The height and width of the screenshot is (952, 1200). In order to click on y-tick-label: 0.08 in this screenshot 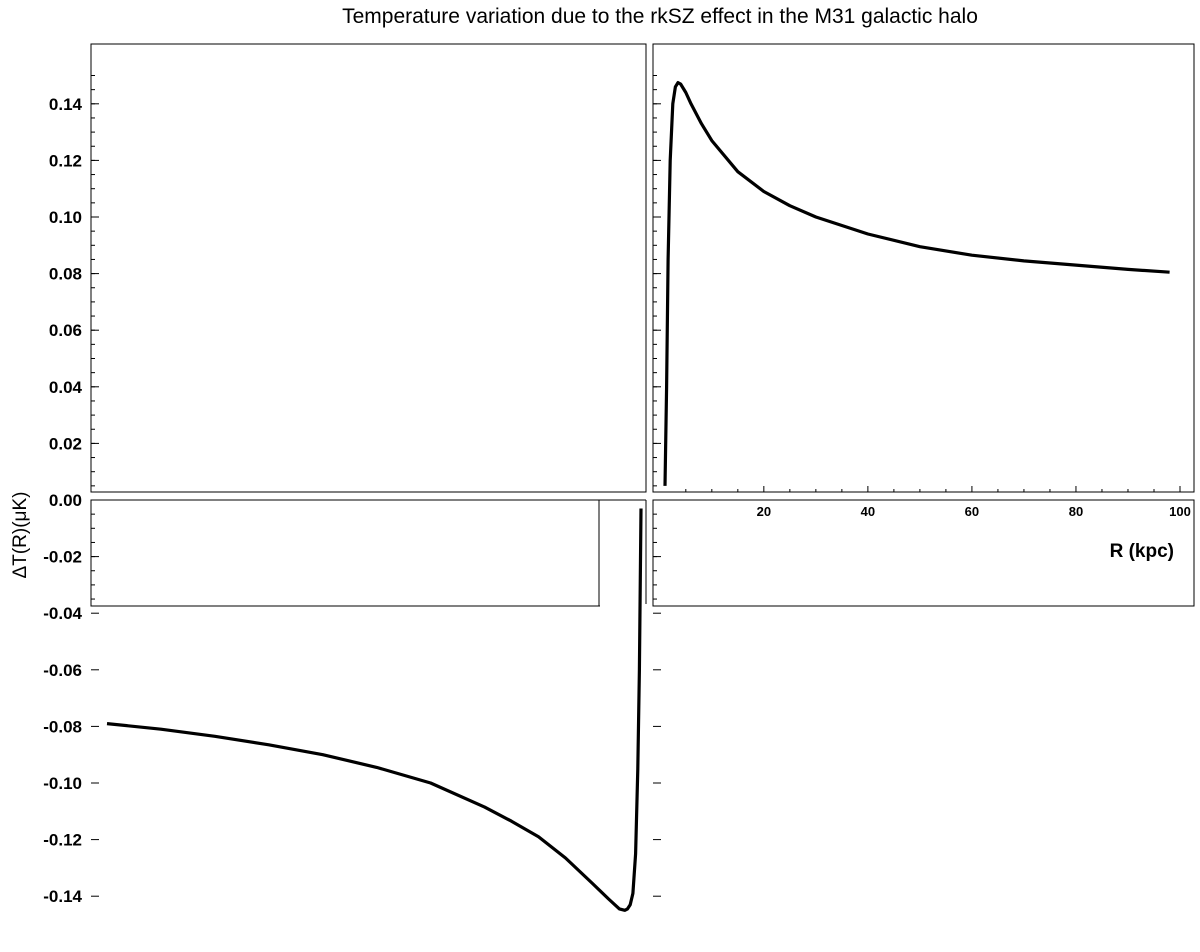, I will do `click(65, 274)`.